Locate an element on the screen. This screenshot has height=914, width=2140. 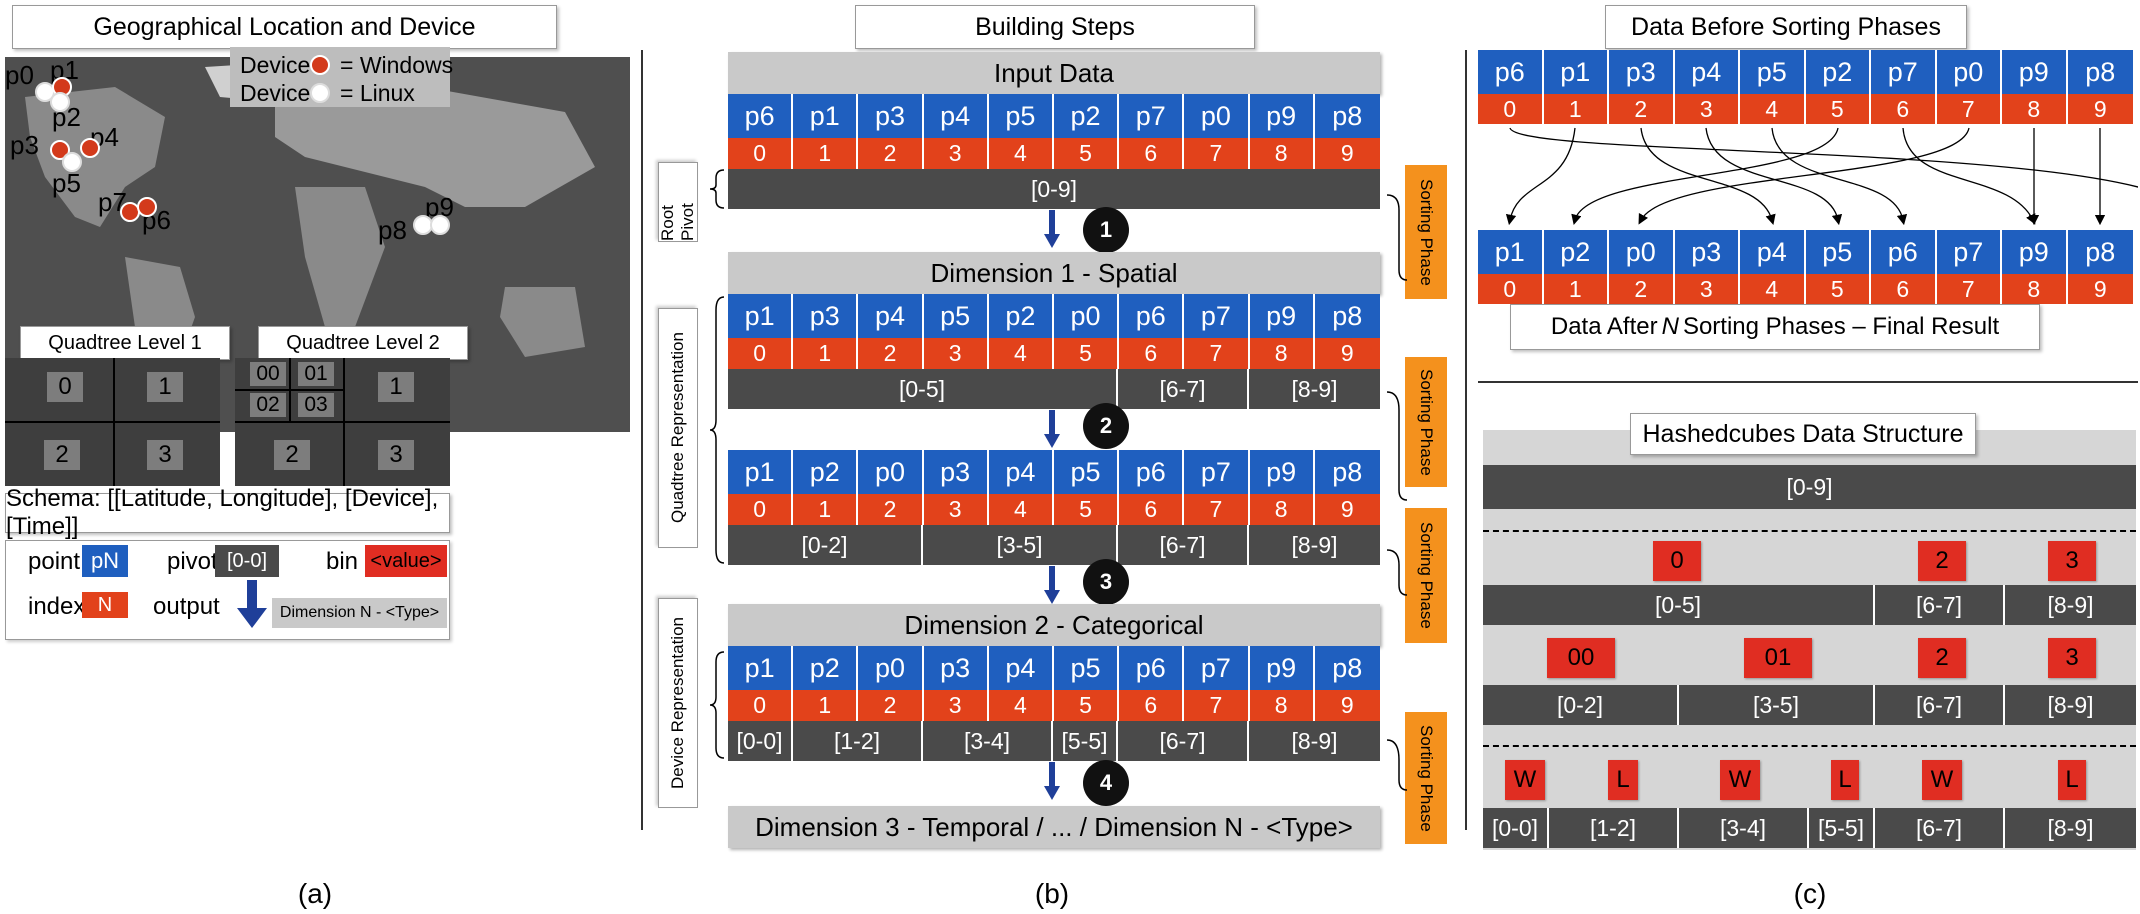
dimension1-header: Dimension 1 - Spatial is located at coordinates (1054, 273).